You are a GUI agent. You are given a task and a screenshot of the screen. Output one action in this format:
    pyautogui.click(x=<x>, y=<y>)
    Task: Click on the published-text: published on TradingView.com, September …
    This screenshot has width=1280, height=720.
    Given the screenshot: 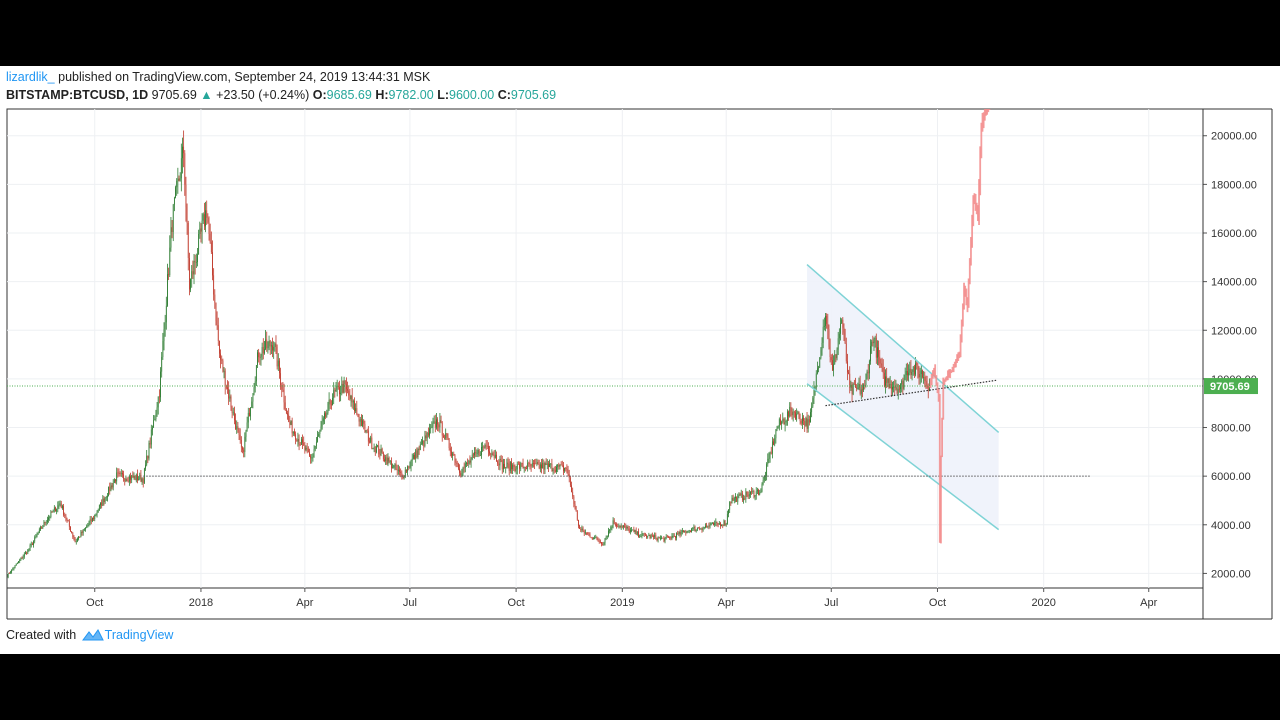 What is the action you would take?
    pyautogui.click(x=244, y=77)
    